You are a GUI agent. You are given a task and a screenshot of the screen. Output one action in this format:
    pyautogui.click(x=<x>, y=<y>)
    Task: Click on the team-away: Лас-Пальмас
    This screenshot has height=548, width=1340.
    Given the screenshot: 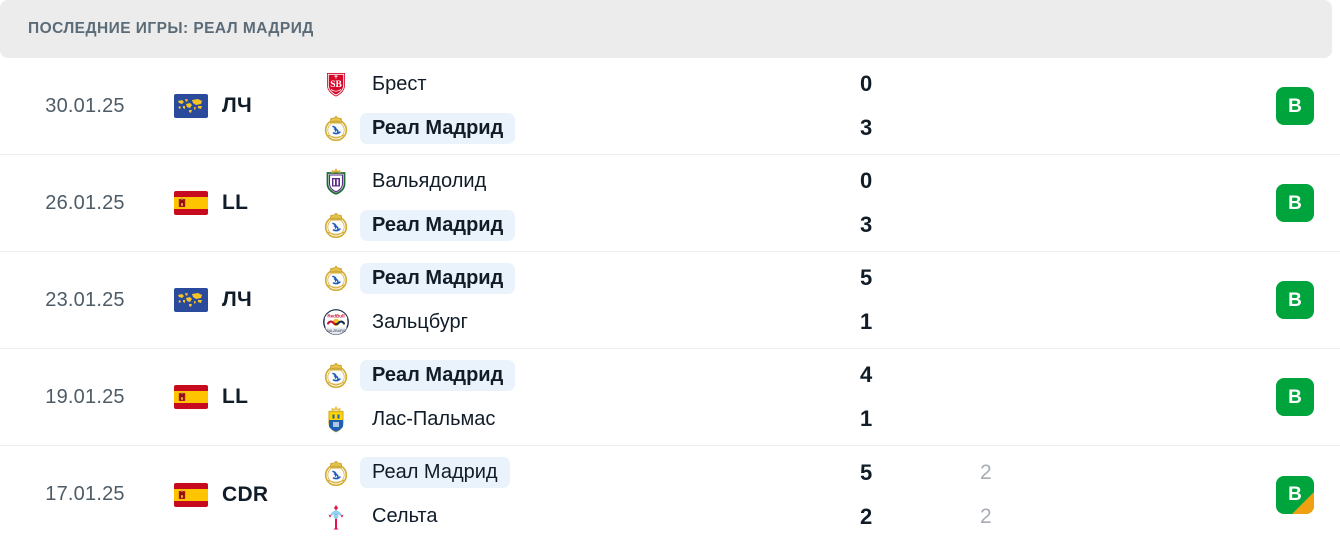 What is the action you would take?
    pyautogui.click(x=586, y=419)
    